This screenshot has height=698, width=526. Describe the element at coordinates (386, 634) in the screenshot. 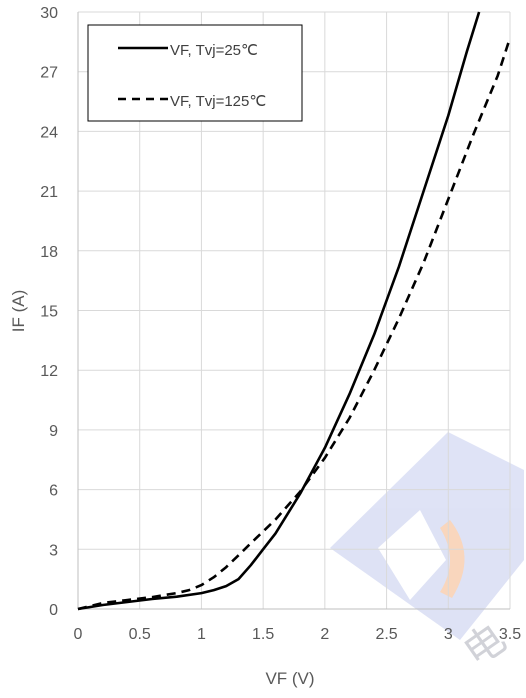

I see `x-tick-label: 2.5` at that location.